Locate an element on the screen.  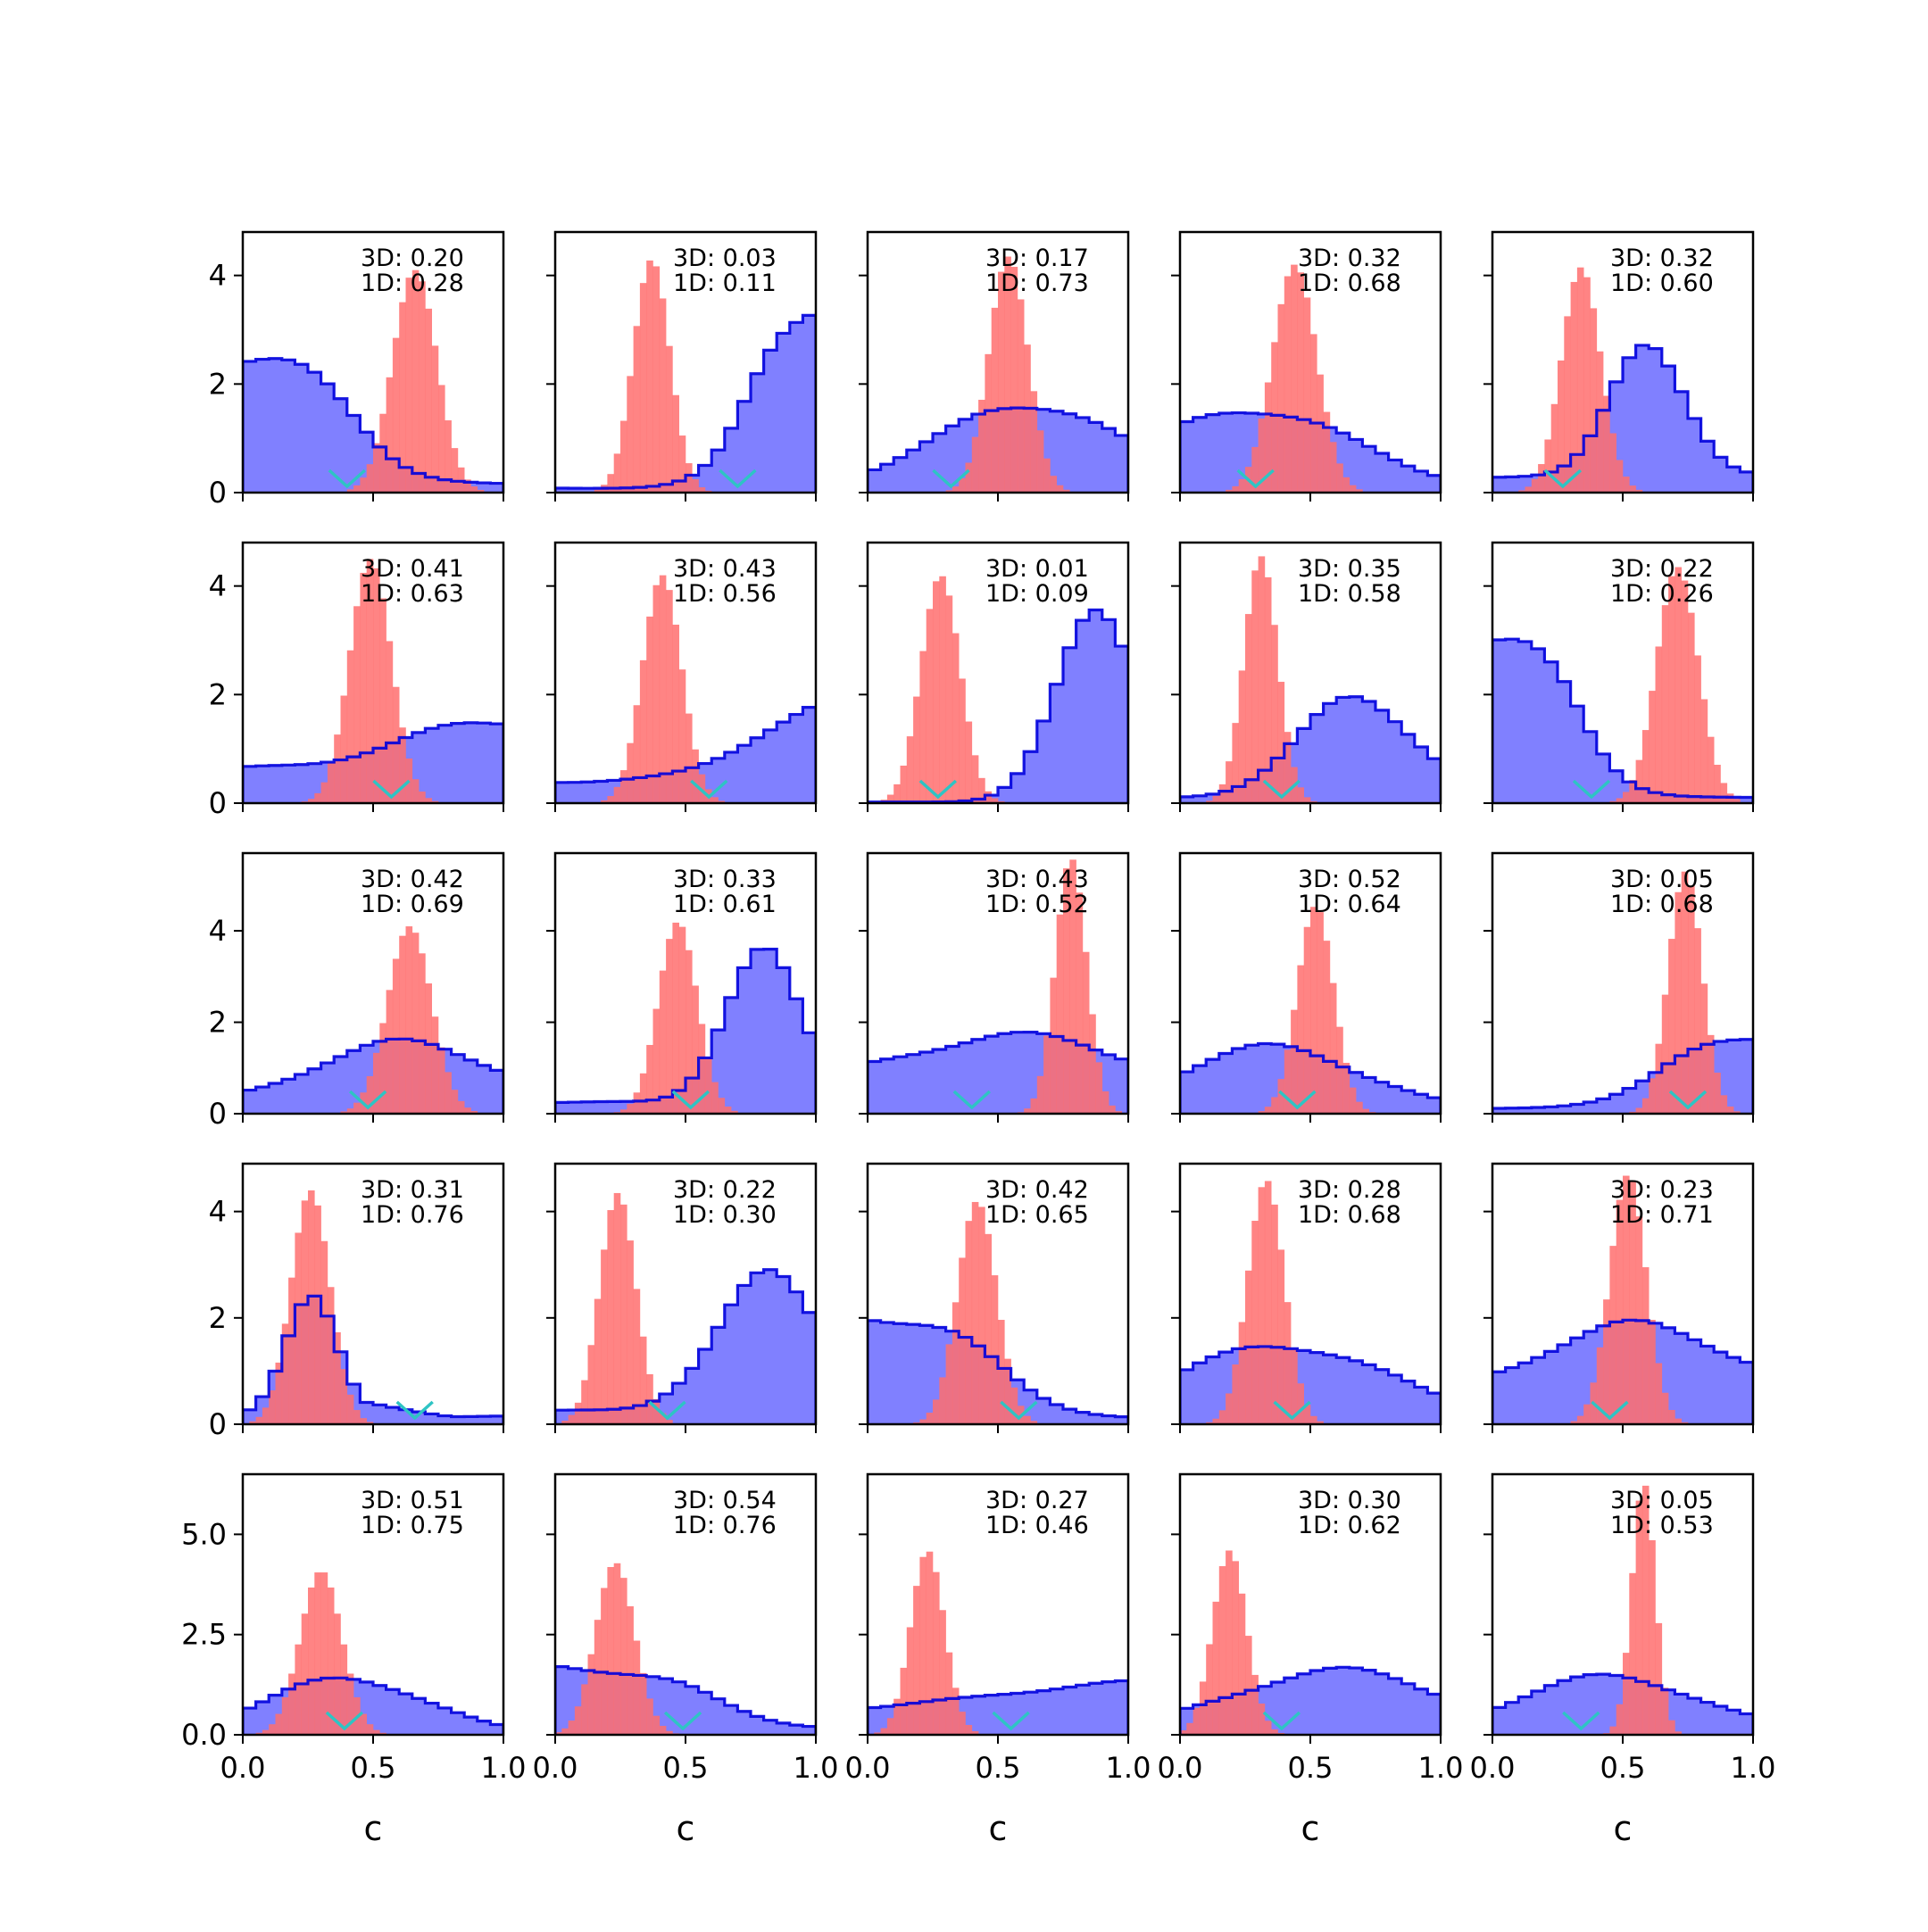
annotation-3d: 3D: 0.28 is located at coordinates (1349, 1190).